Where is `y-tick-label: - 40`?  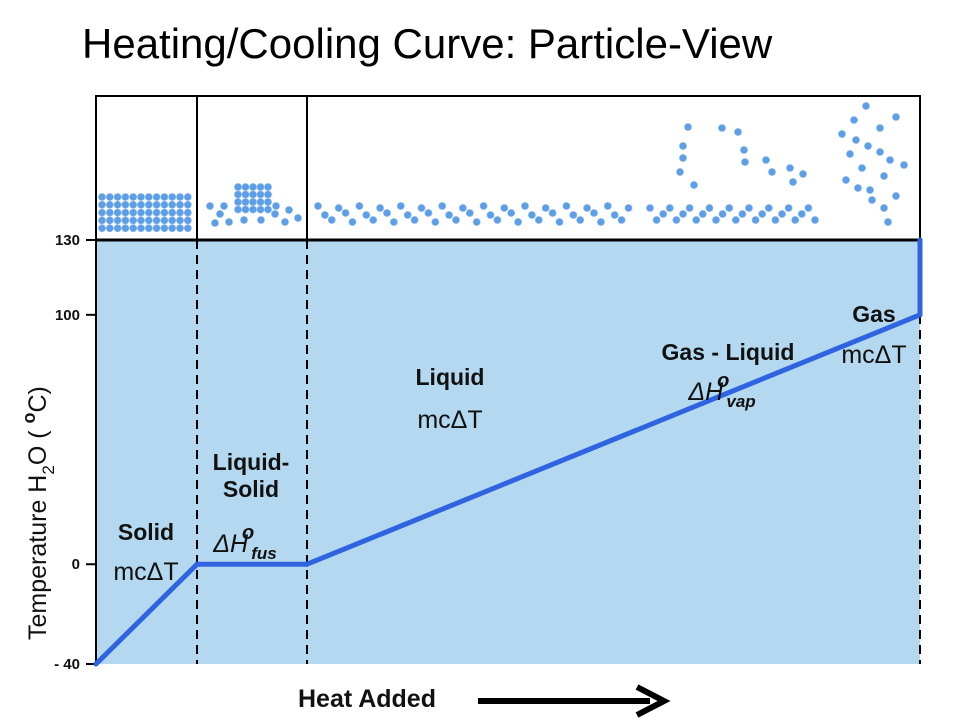
y-tick-label: - 40 is located at coordinates (67, 664).